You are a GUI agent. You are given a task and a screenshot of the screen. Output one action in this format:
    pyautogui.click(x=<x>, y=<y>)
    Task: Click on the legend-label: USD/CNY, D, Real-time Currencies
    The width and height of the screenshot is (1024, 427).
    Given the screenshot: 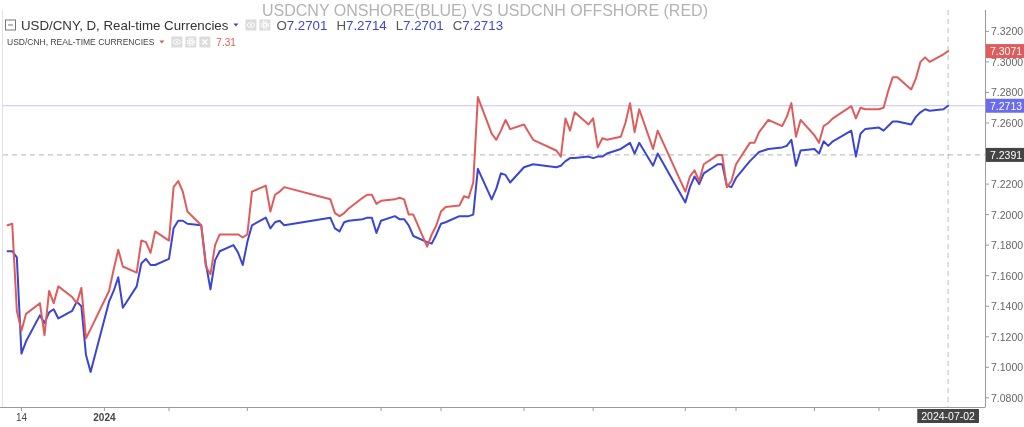 What is the action you would take?
    pyautogui.click(x=125, y=25)
    